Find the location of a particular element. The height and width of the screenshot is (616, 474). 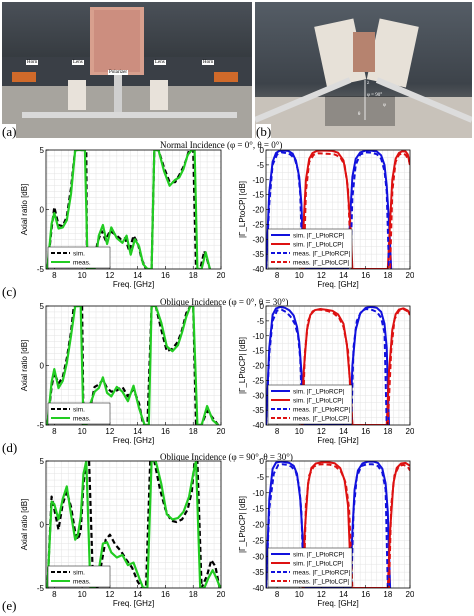

photo-b: φ = 90° φ z θ is located at coordinates (363, 70).